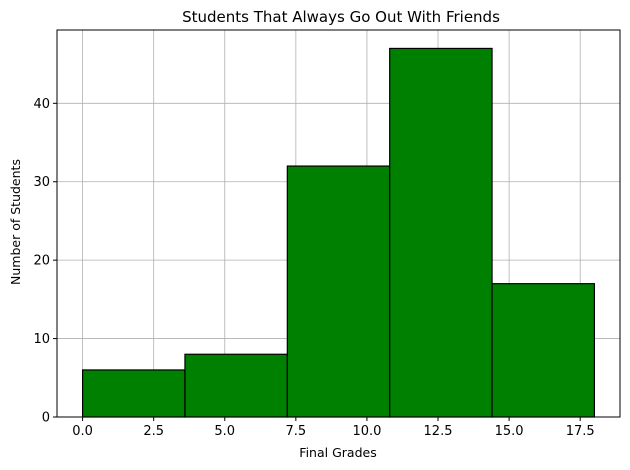 The image size is (630, 470). Describe the element at coordinates (366, 431) in the screenshot. I see `x-tick-label: 10.0` at that location.